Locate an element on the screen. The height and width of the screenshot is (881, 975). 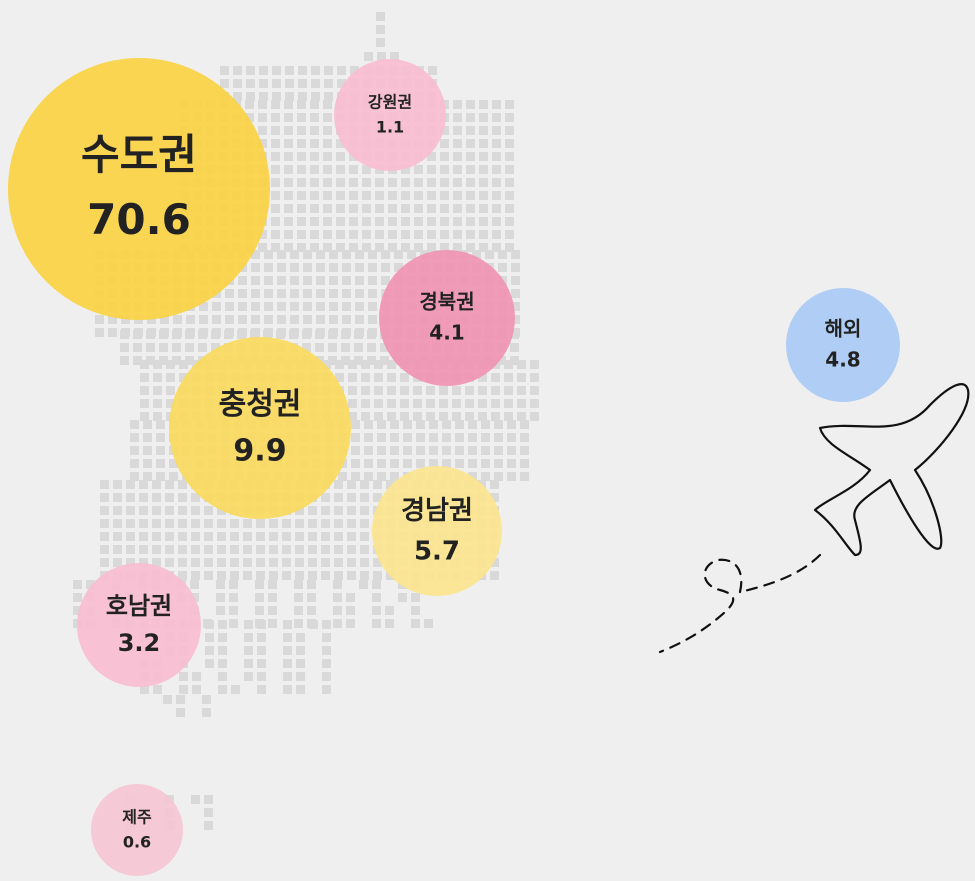
region-name: 강원권 is located at coordinates (390, 102).